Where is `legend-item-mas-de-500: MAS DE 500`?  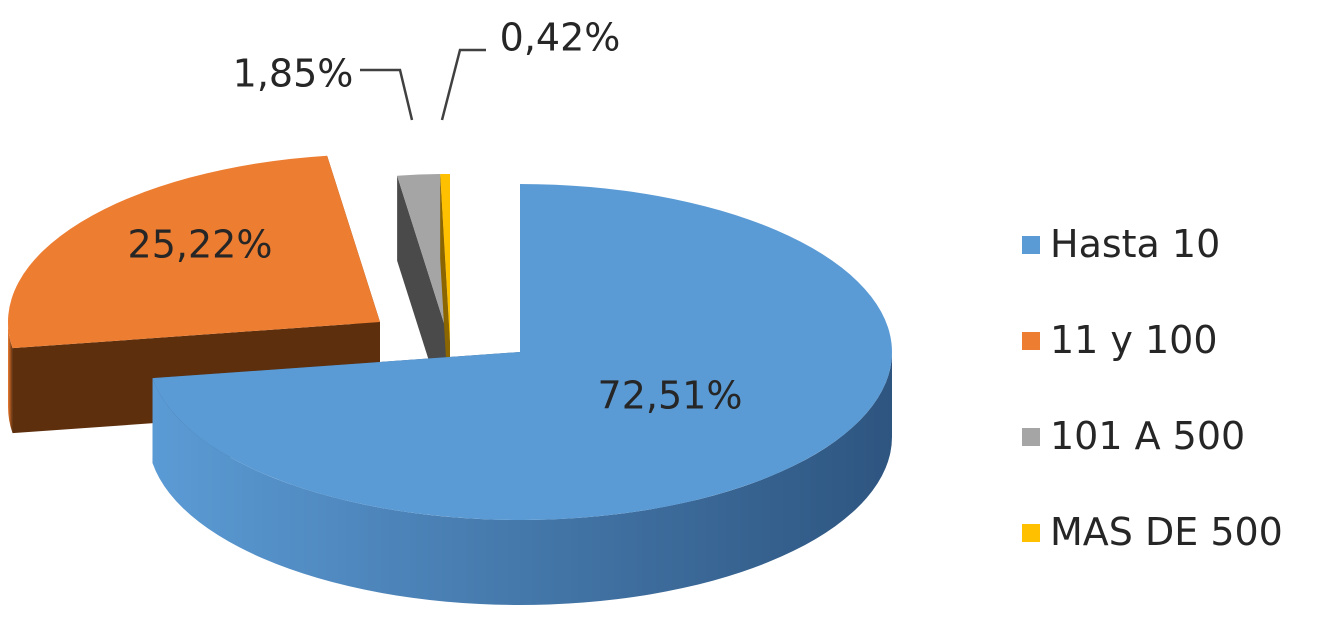
legend-item-mas-de-500: MAS DE 500 is located at coordinates (1182, 532).